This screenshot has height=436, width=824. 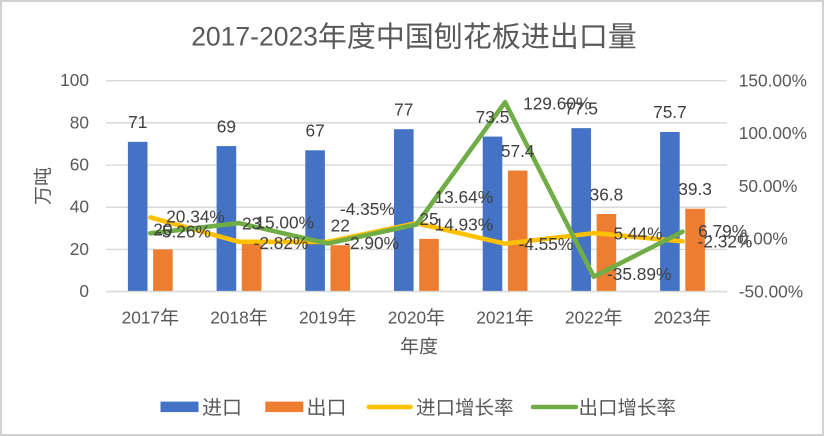 What do you see at coordinates (584, 317) in the screenshot?
I see `svg-text: 2022` at bounding box center [584, 317].